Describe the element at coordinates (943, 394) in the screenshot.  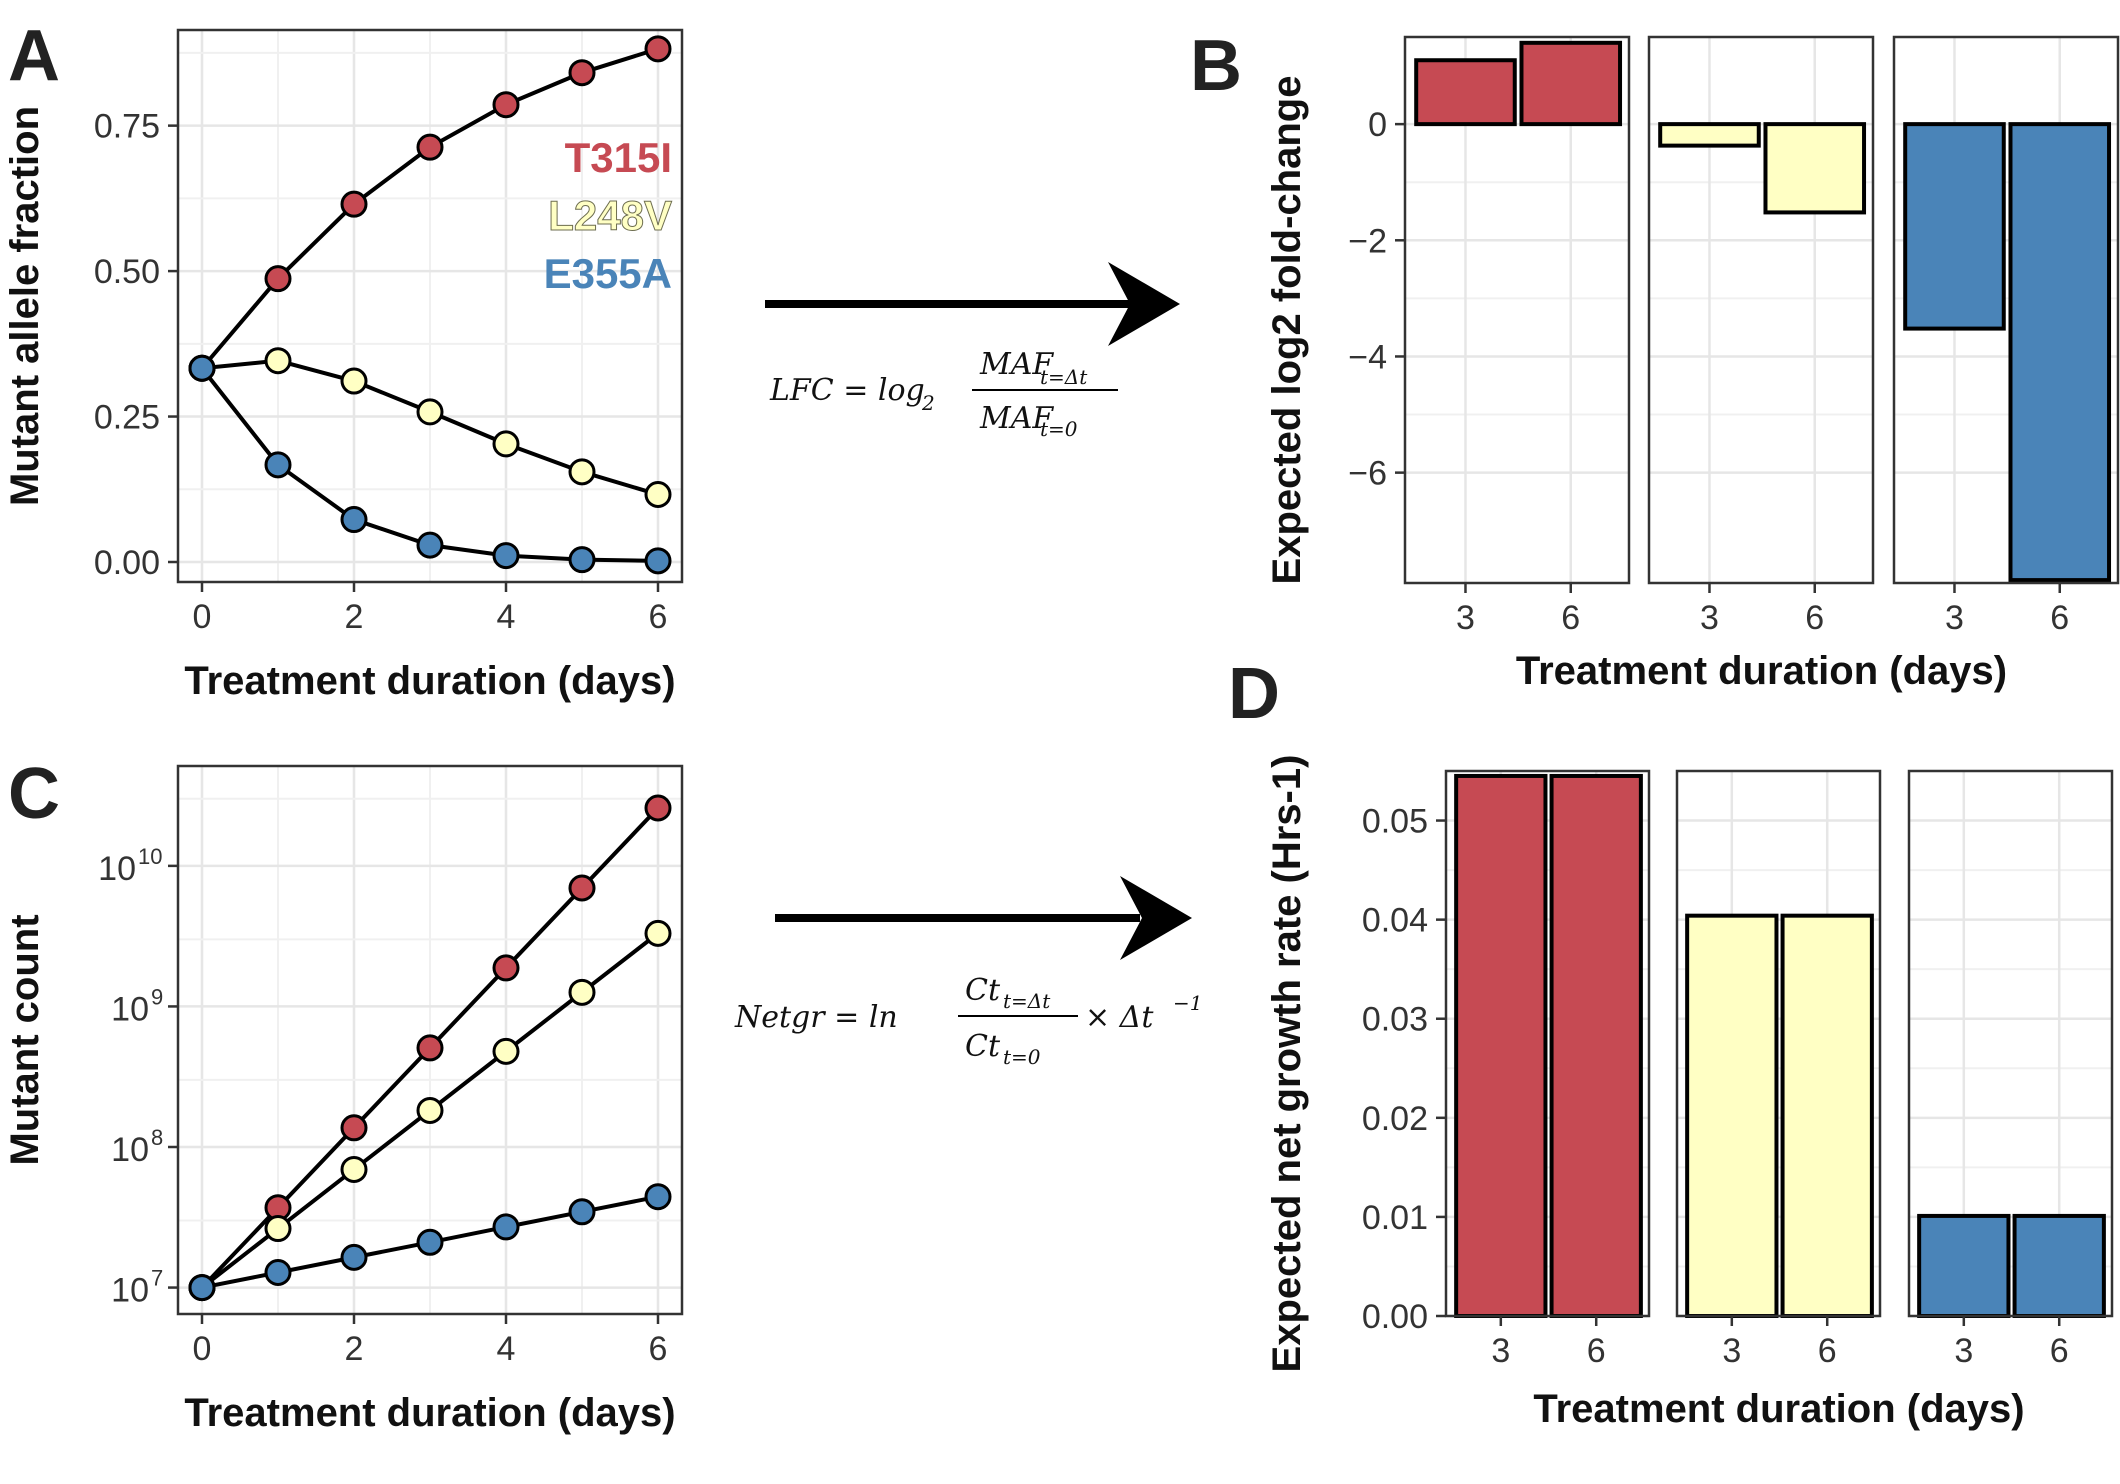
I see `lfc-formula: LFC = log 2 MAF t=Δt MAF t=0` at that location.